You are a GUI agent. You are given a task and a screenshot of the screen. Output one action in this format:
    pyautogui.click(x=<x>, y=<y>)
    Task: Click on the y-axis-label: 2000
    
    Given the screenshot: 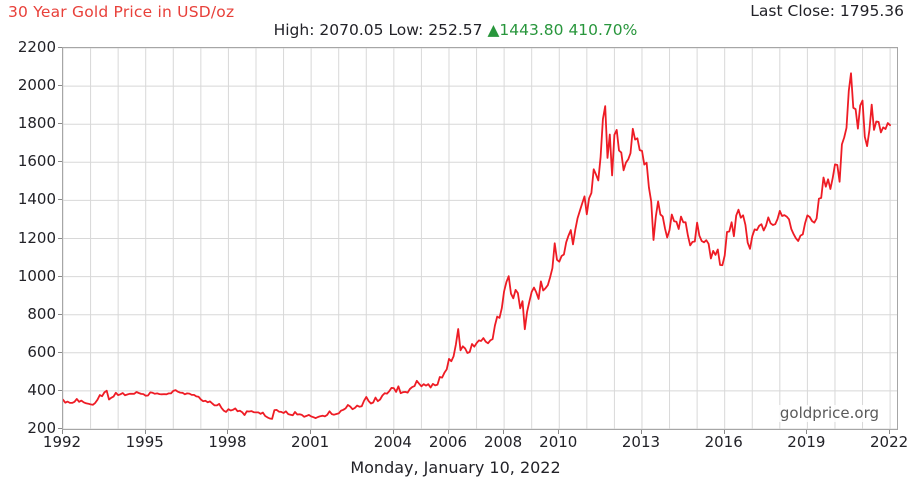 What is the action you would take?
    pyautogui.click(x=36, y=85)
    